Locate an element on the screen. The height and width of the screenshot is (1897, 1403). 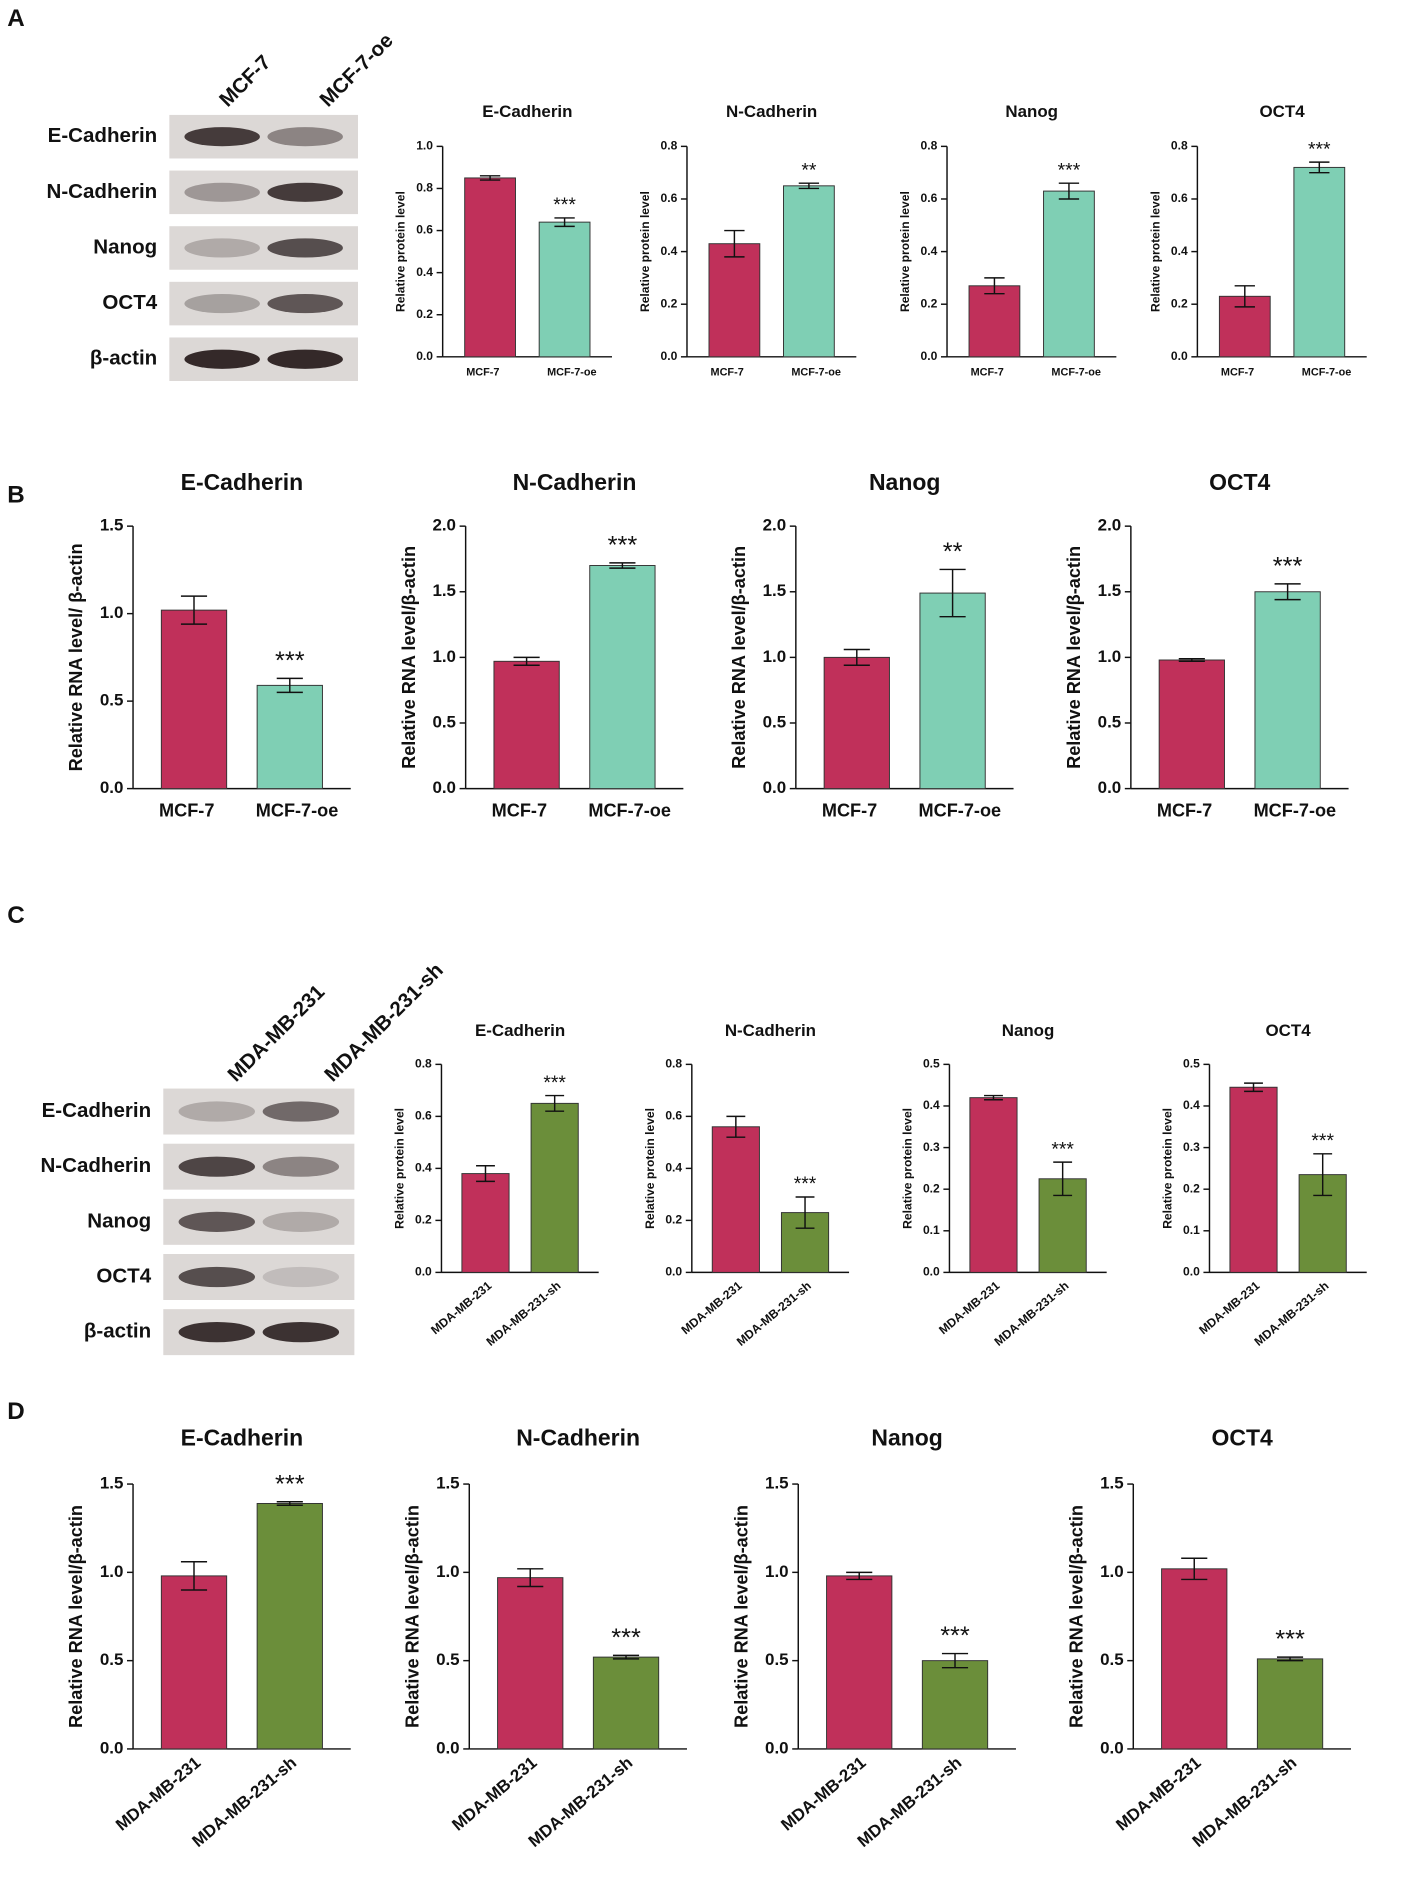
blot-row-label: β-actin is located at coordinates (117, 1331).